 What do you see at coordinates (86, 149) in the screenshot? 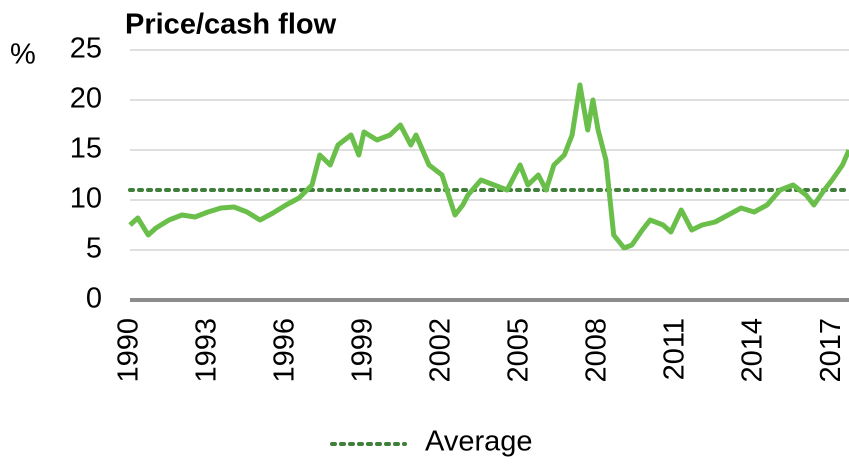
I see `y-tick-label: 15` at bounding box center [86, 149].